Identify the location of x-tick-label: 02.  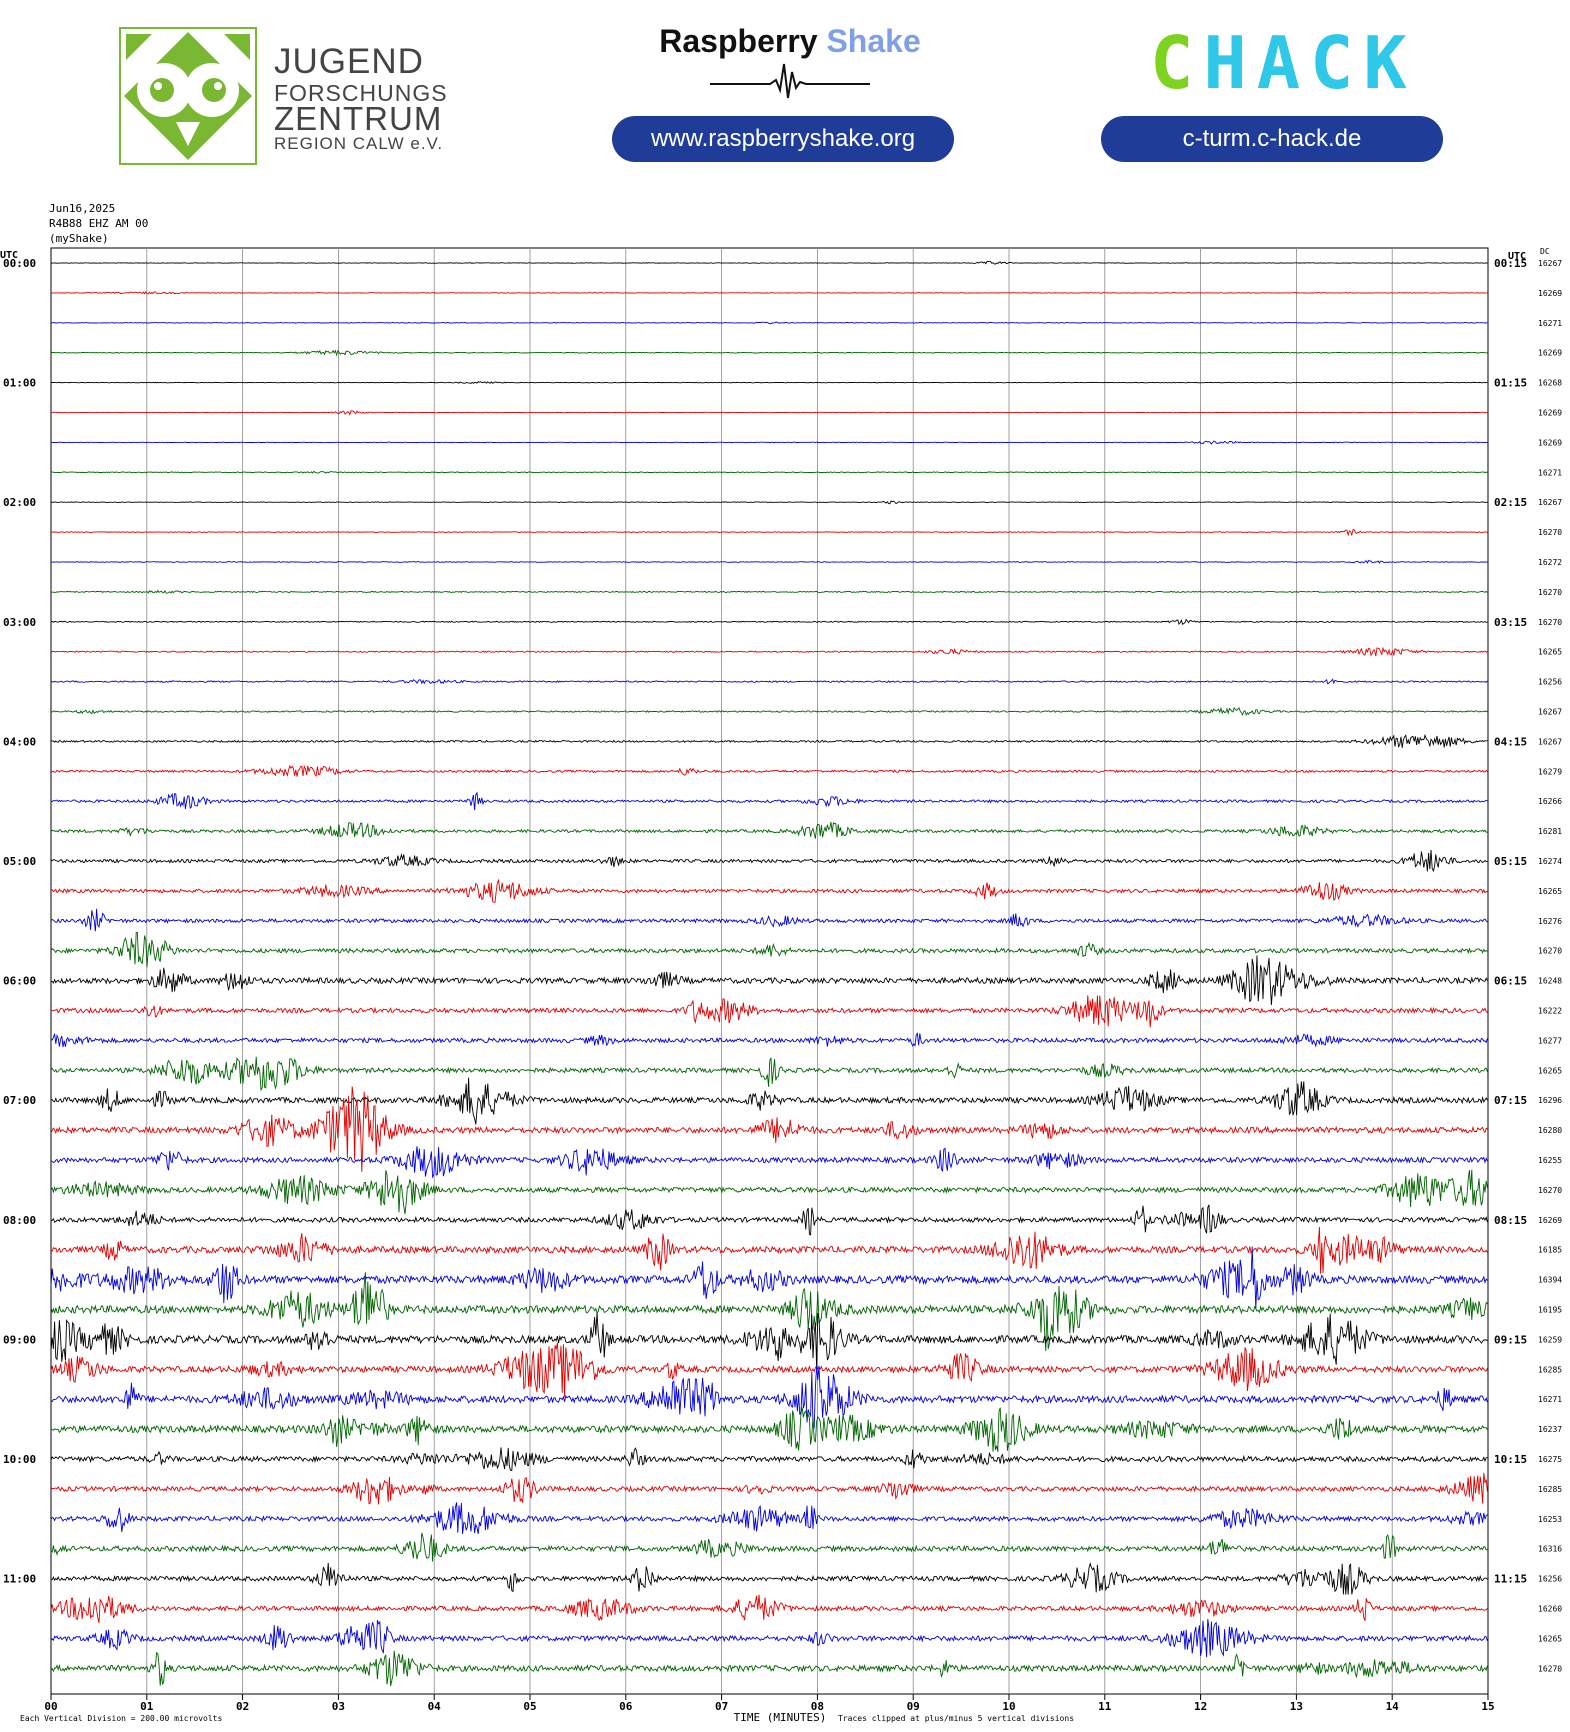
(242, 1706).